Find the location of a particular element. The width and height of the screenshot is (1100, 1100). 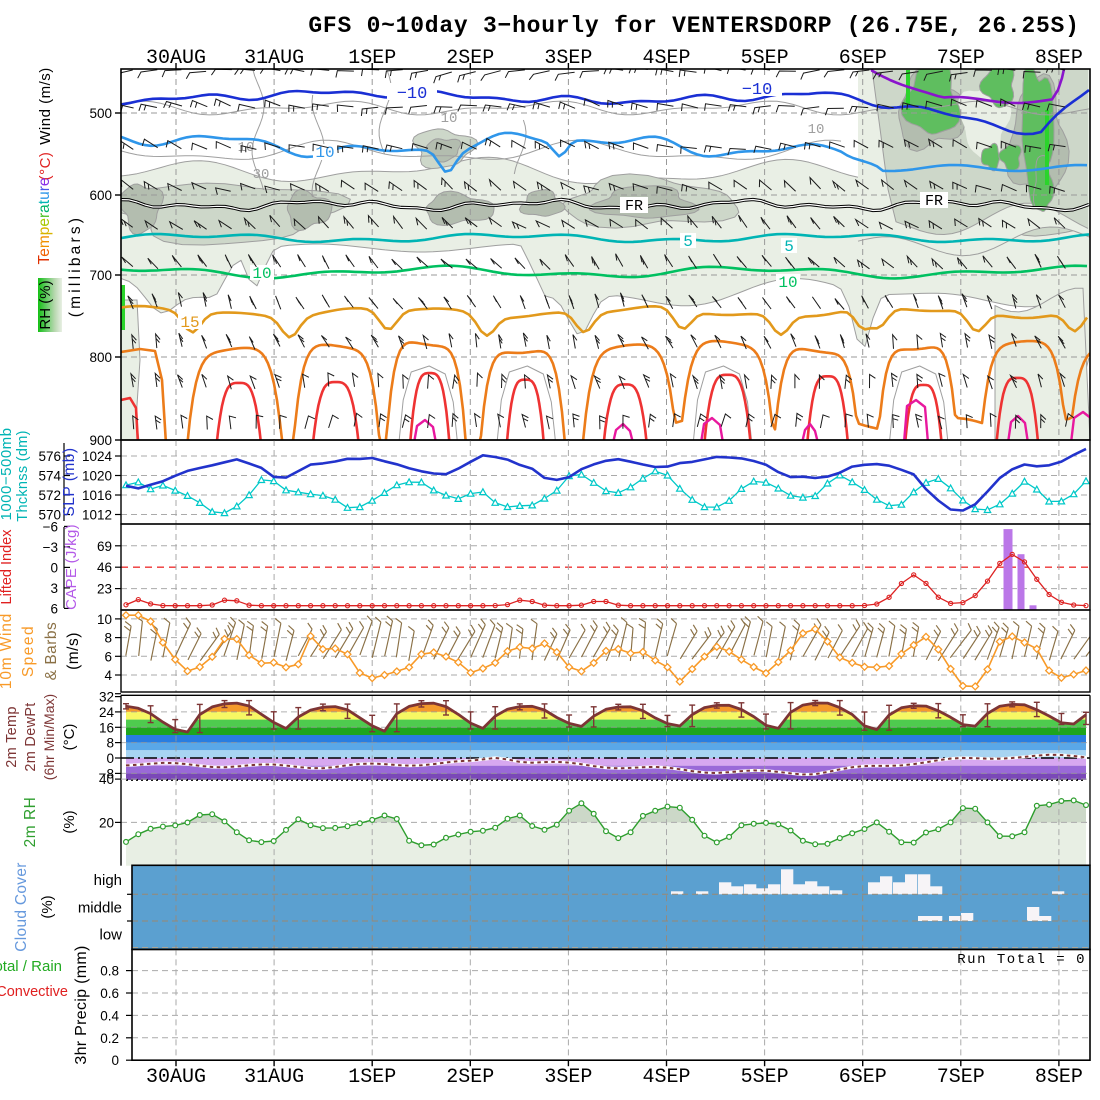

svg-text: low is located at coordinates (110, 935).